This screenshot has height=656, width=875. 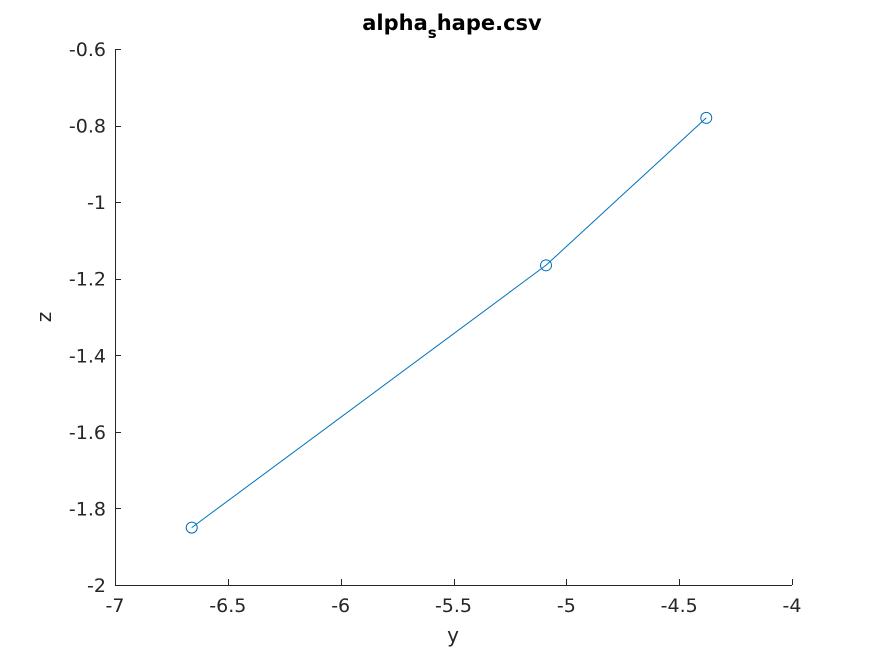 I want to click on x-tick-label: -6.5, so click(x=227, y=606).